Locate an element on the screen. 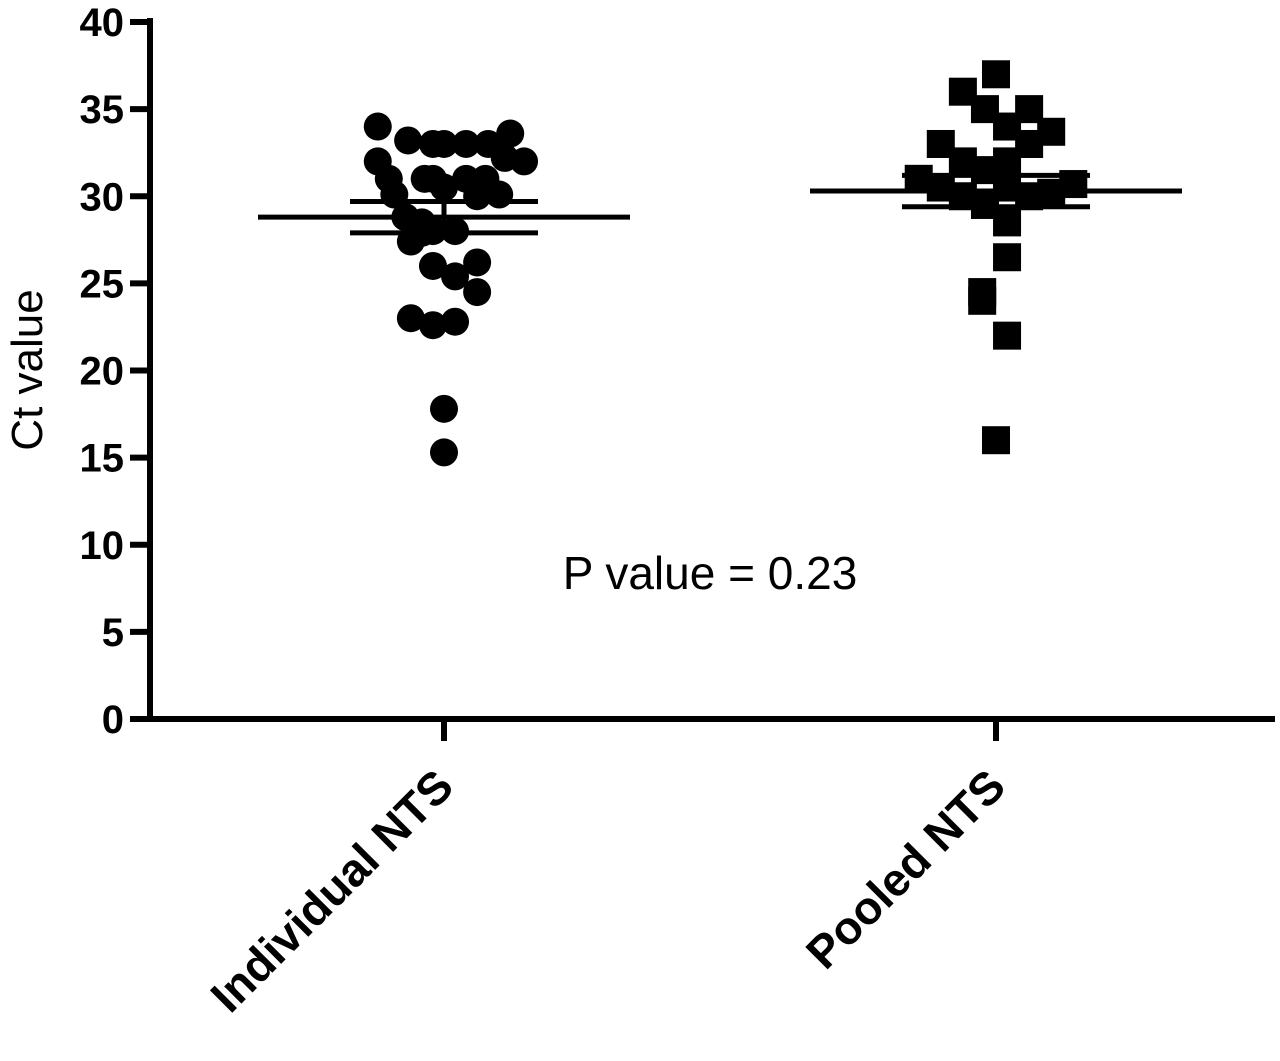  y-axis-title: Ct value is located at coordinates (27, 369).